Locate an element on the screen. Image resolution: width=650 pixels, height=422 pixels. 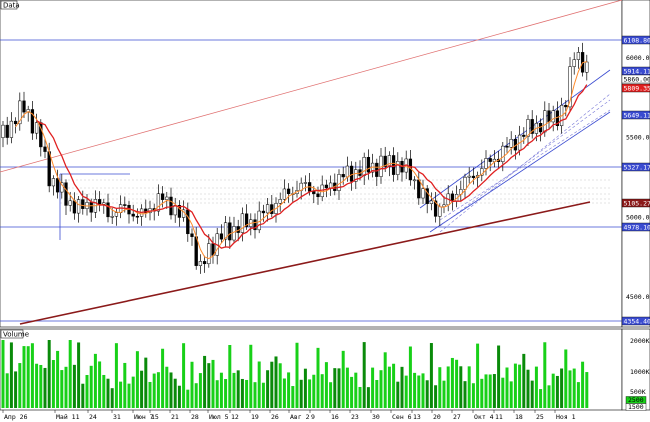
channel-lower-line is located at coordinates (520, 172).